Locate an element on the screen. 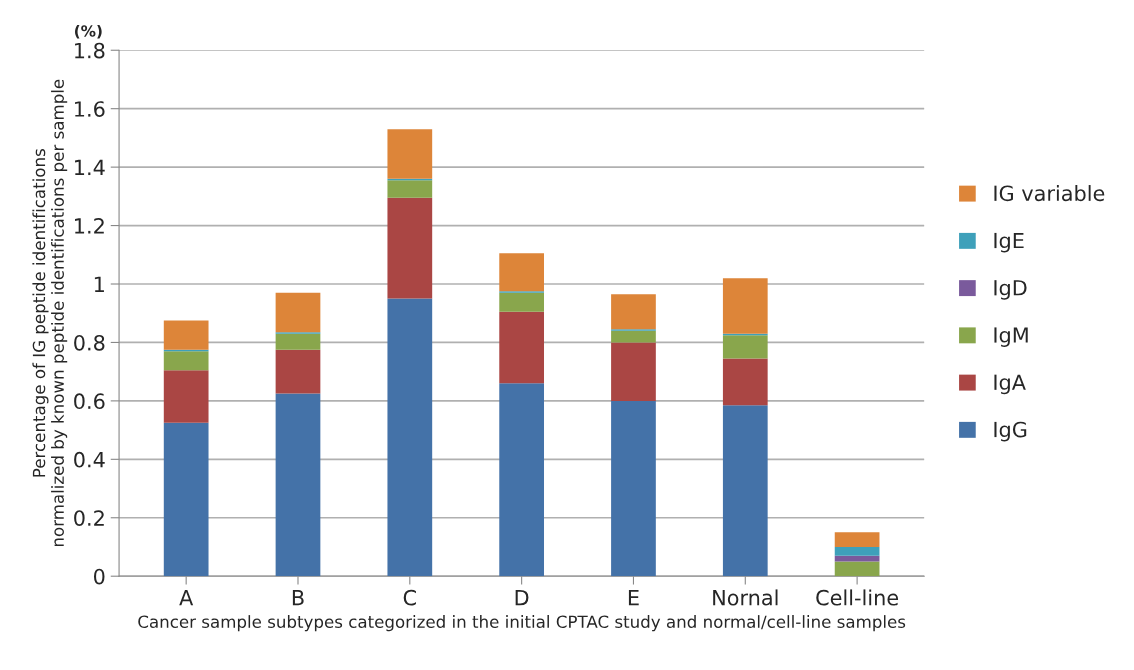 This screenshot has width=1134, height=670. x-tick-label: A is located at coordinates (186, 598).